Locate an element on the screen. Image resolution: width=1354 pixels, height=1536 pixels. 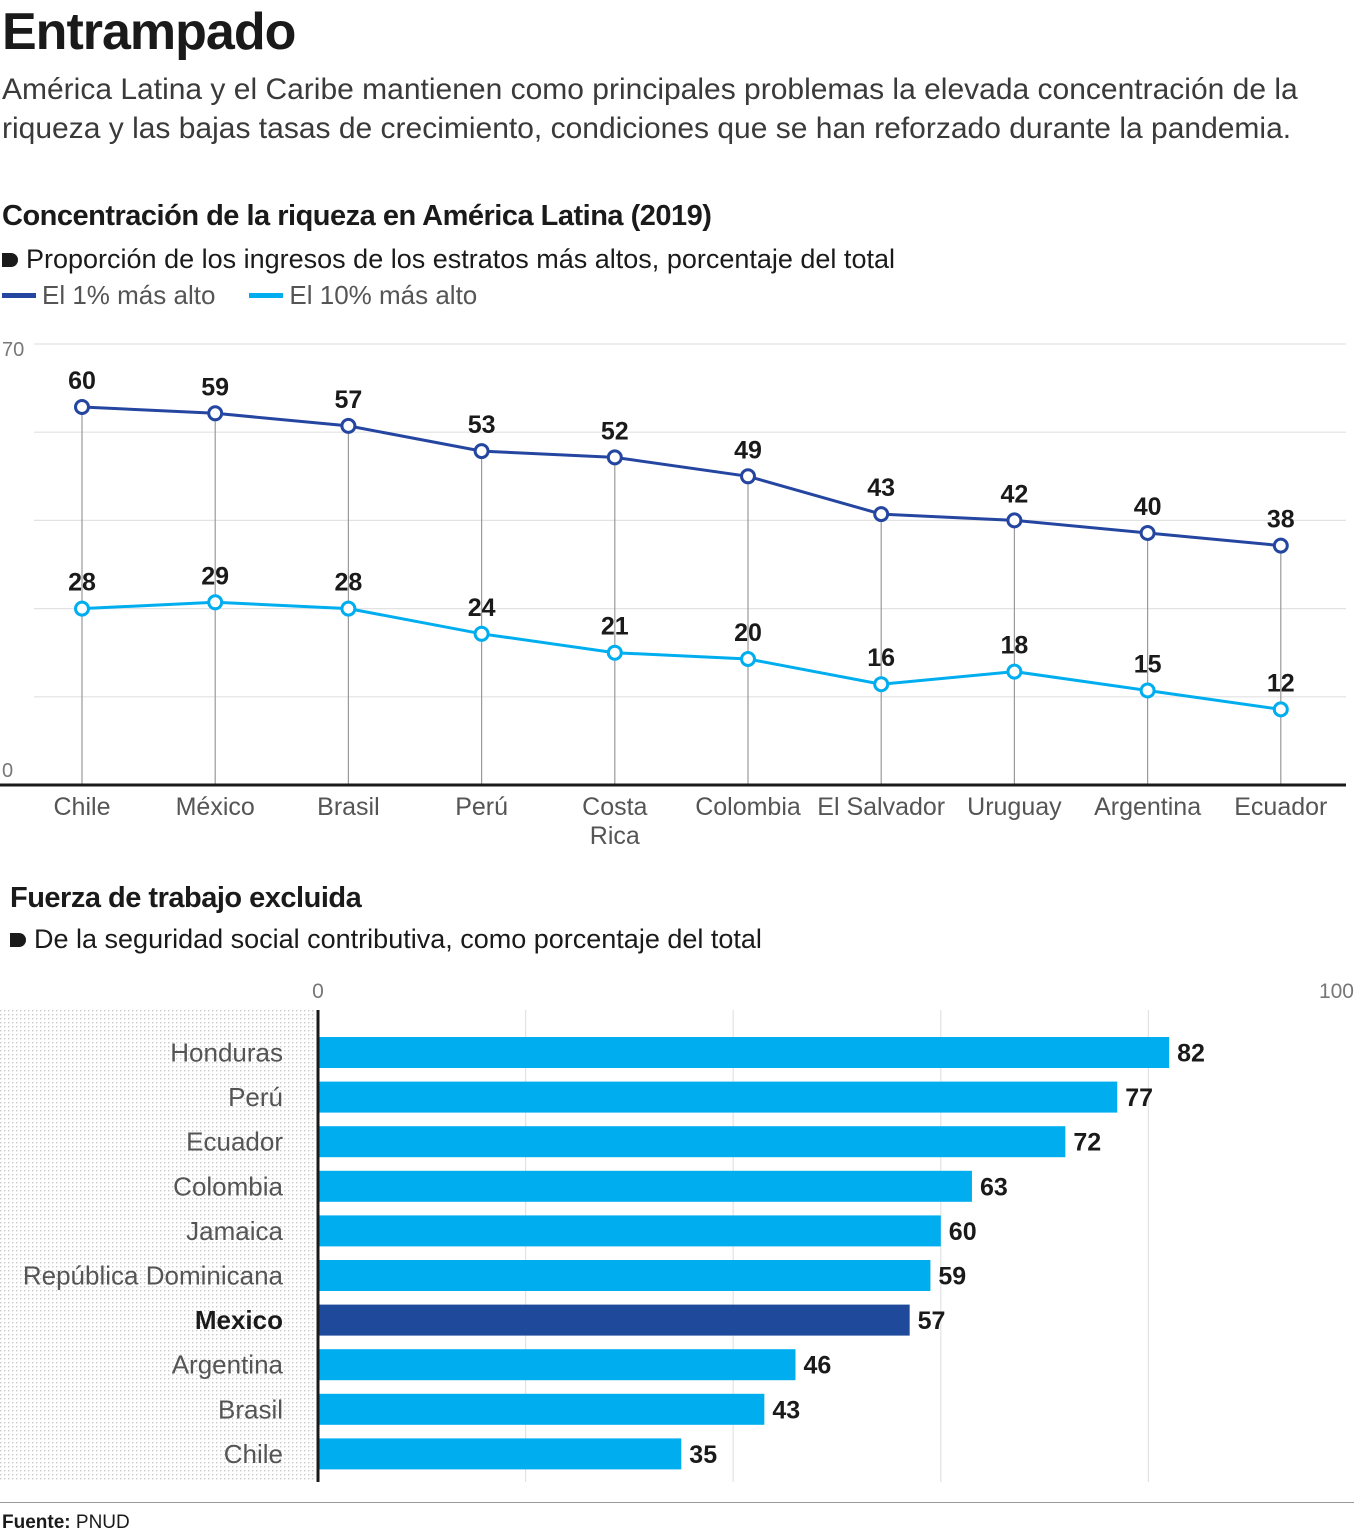
bar-value-label: 77 is located at coordinates (1139, 1098).